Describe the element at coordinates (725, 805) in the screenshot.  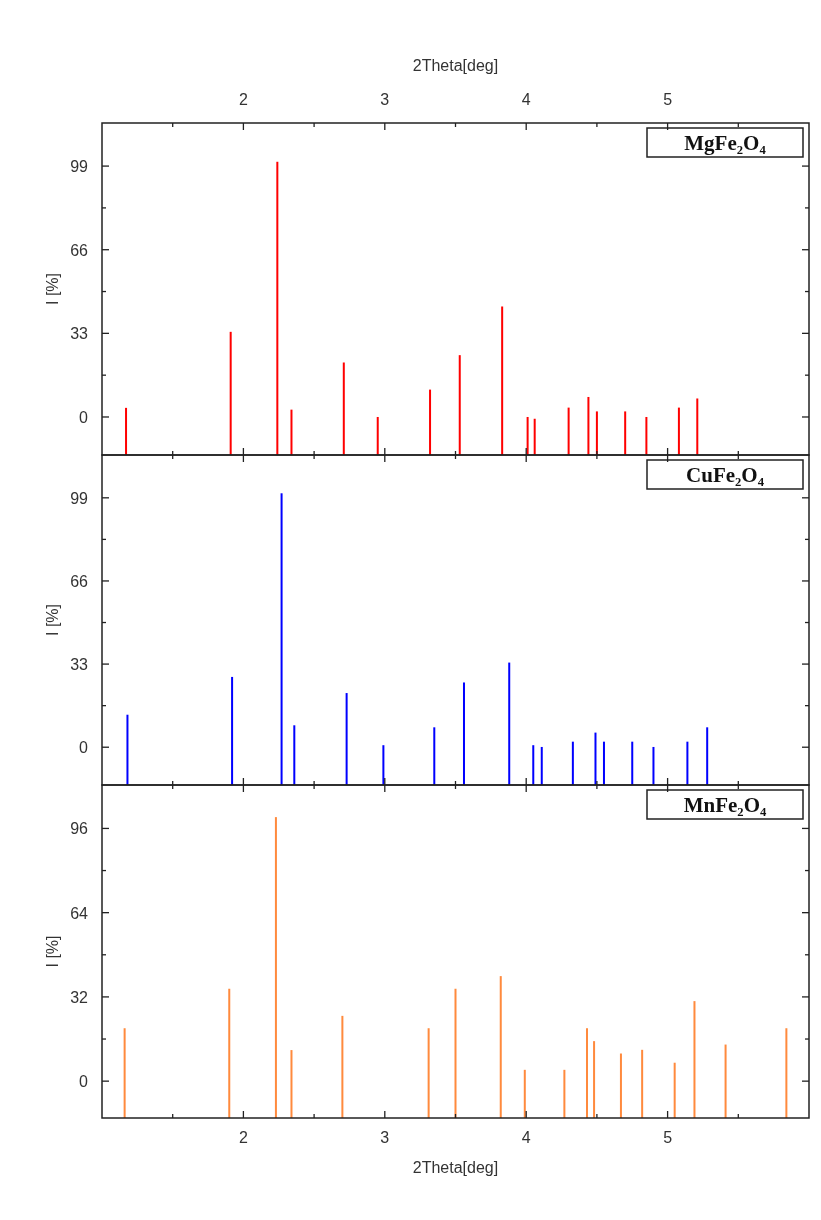
I see `annotation: MnFe₂O₄` at that location.